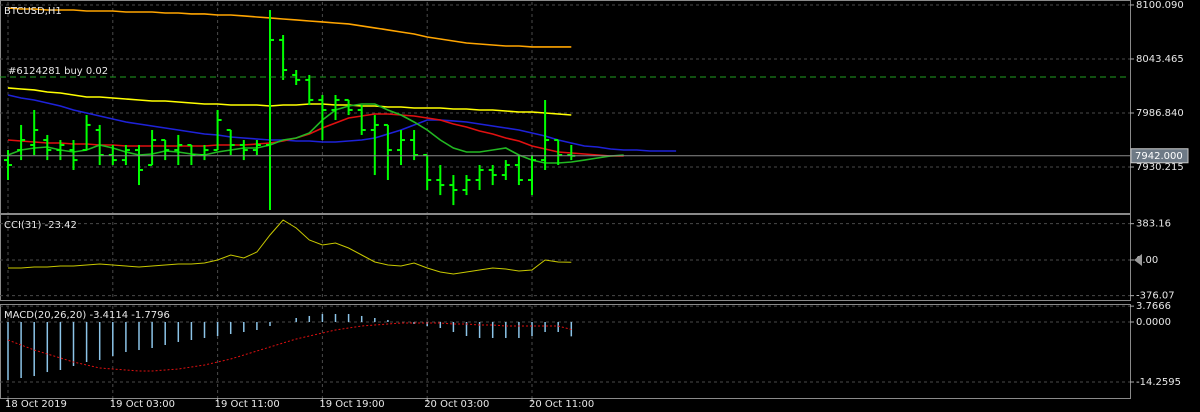  Describe the element at coordinates (1160, 113) in the screenshot. I see `y-tick-label: 7986.840` at that location.